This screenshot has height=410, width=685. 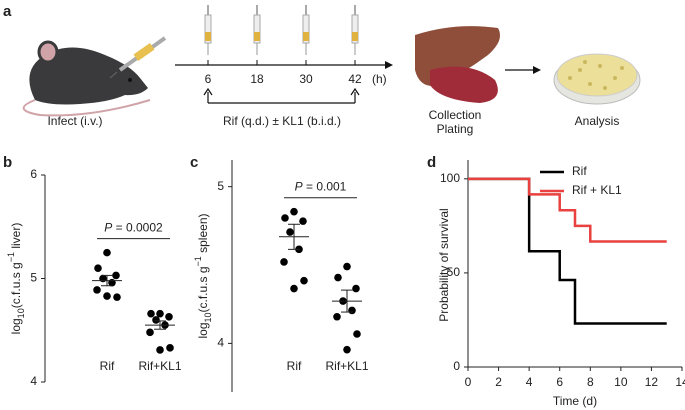 I want to click on x-tick-label: 0, so click(x=468, y=382).